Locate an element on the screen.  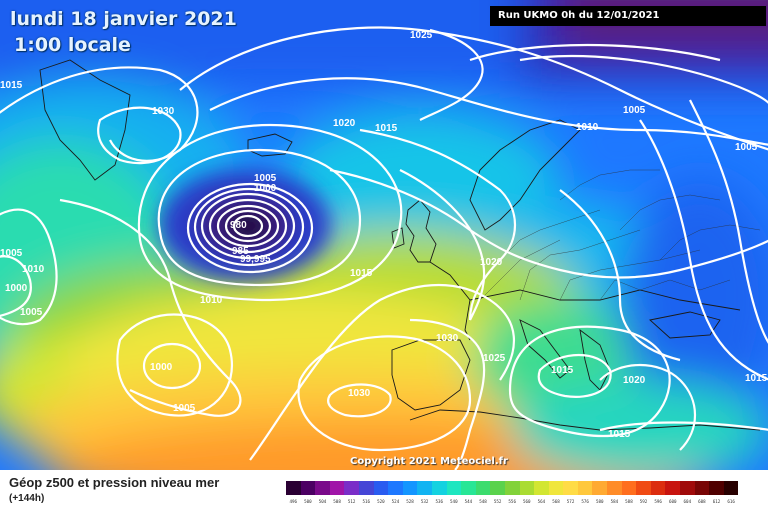
scale-tick-label: 596 is located at coordinates (658, 501).